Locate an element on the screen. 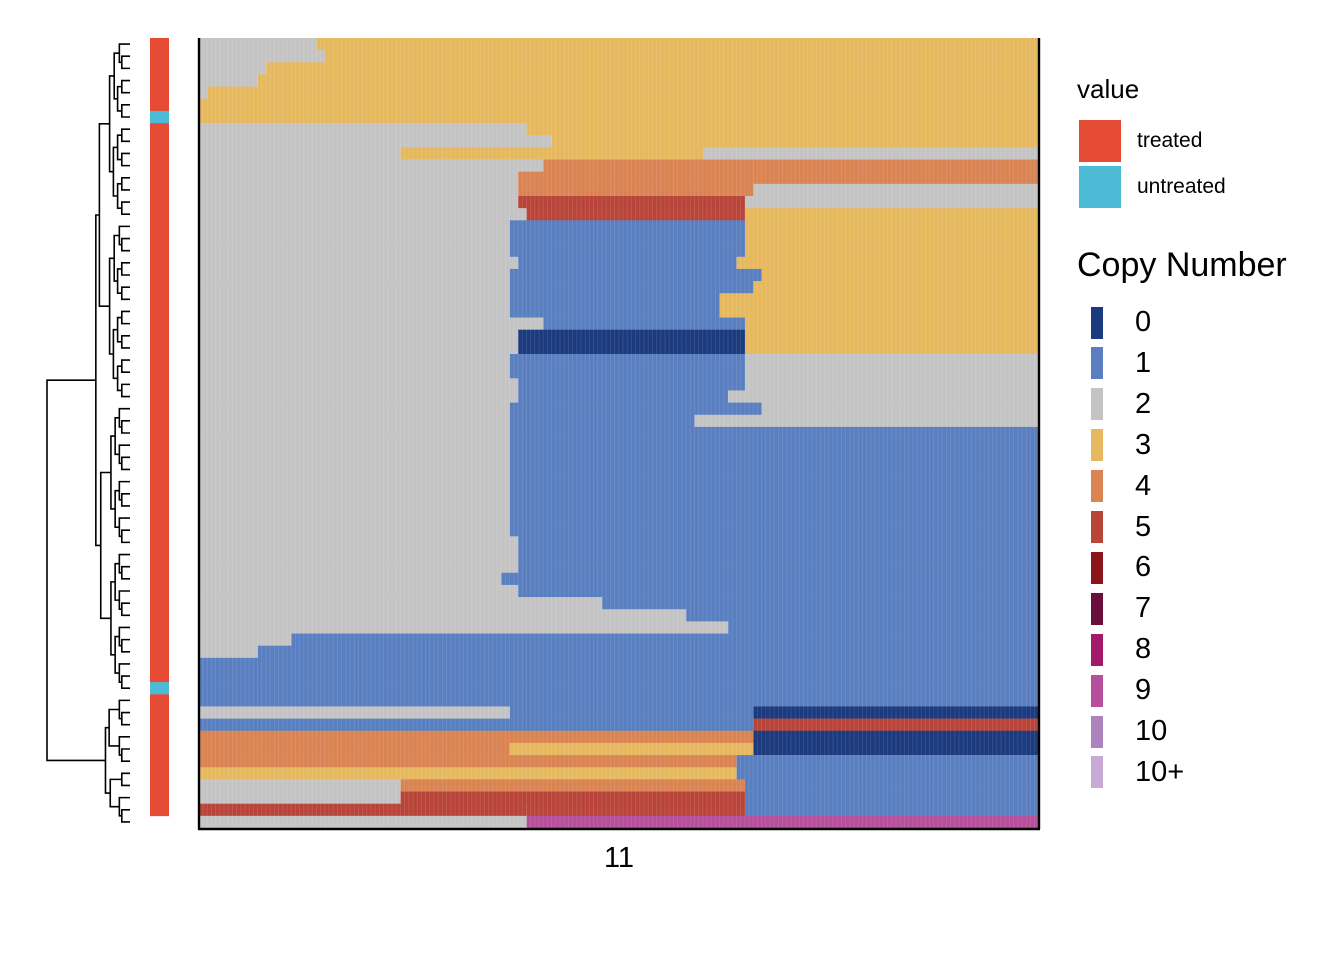 The height and width of the screenshot is (960, 1344). copy-number-legend-item: 10 is located at coordinates (1122, 731).